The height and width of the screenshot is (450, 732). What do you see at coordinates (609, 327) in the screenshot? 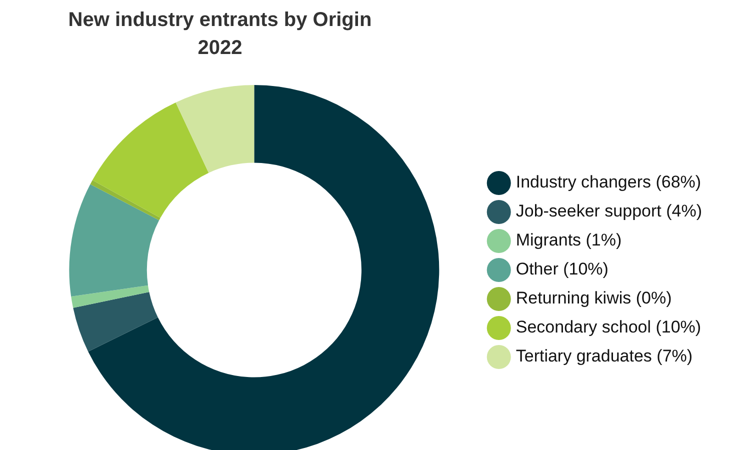
I see `legend-label: Secondary school (10%)` at bounding box center [609, 327].